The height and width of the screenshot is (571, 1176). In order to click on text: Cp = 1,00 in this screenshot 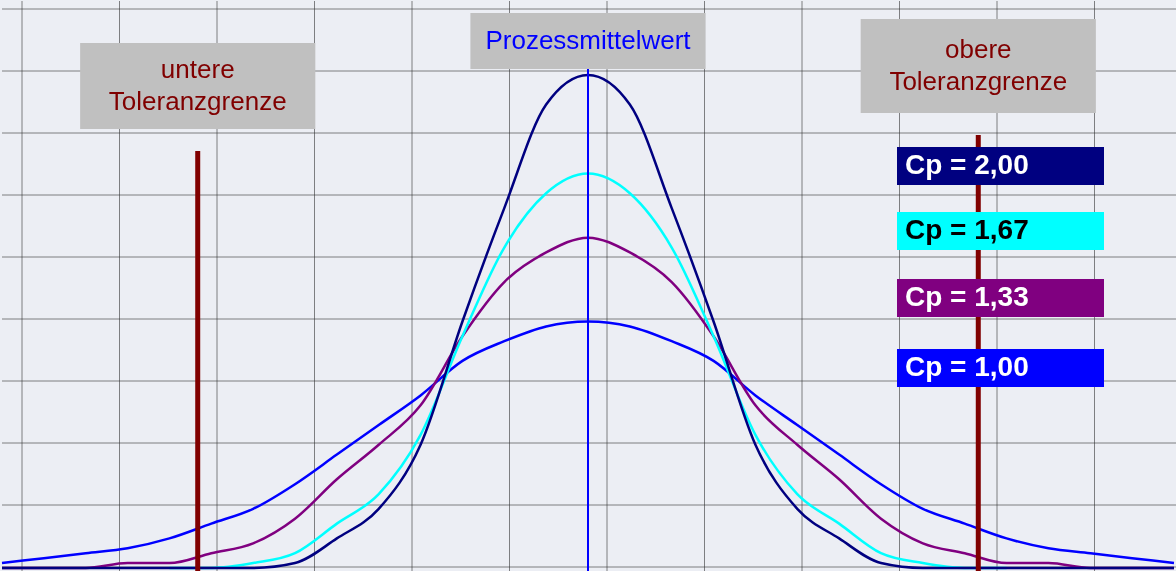, I will do `click(967, 366)`.